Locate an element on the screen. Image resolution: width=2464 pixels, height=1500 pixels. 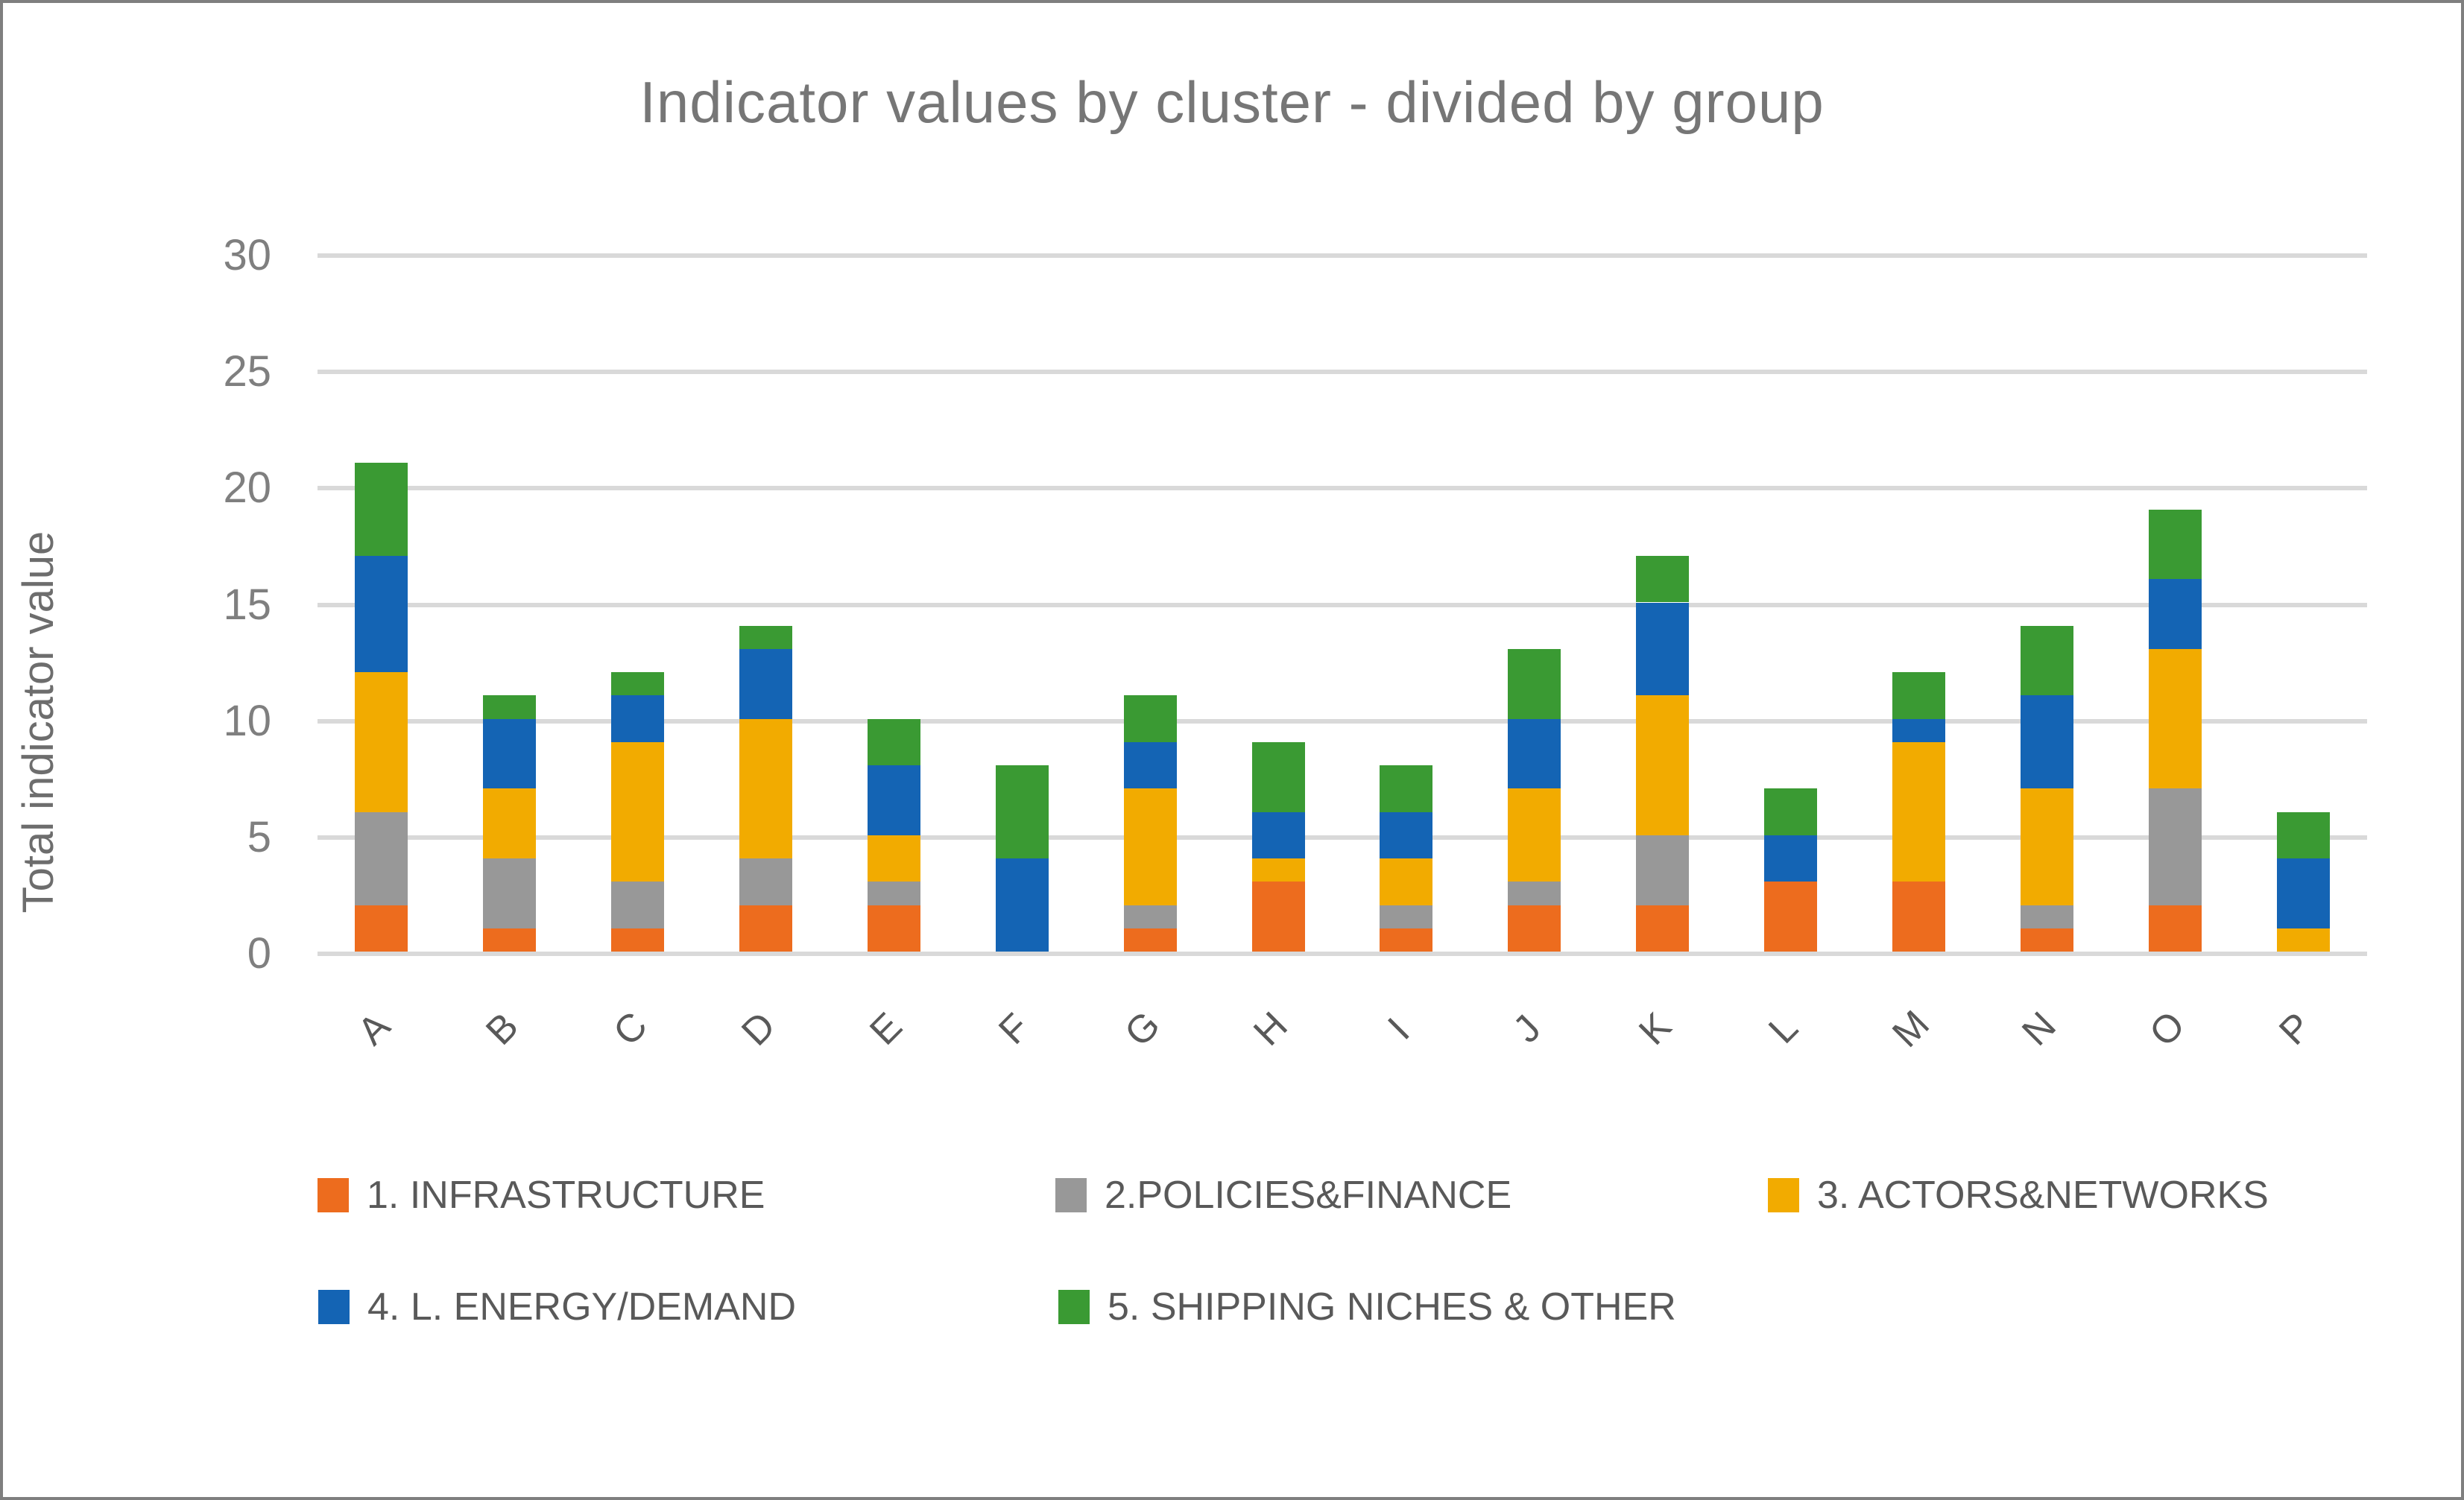
gridline-y10 is located at coordinates (1342, 721).